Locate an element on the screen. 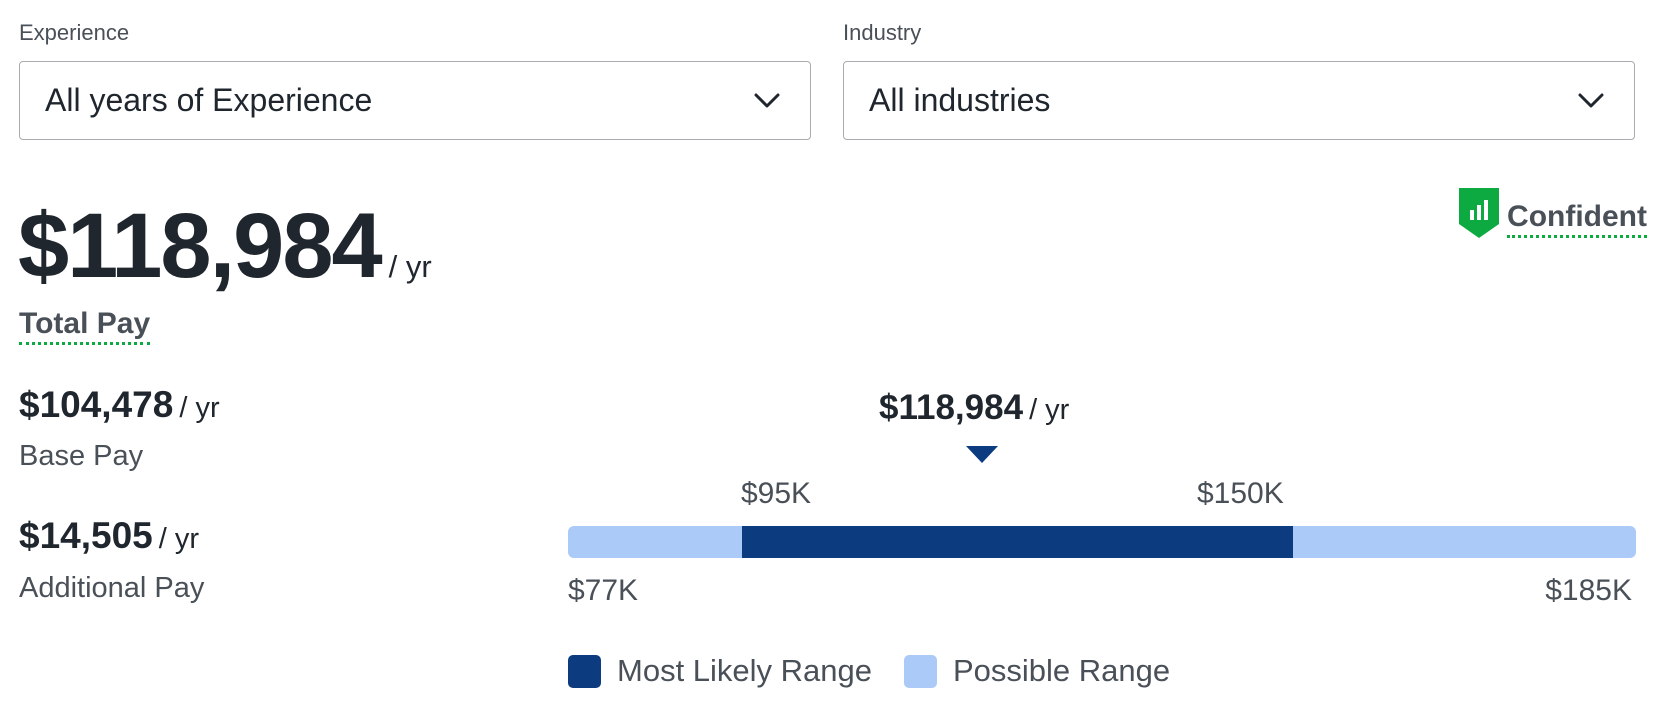 The width and height of the screenshot is (1667, 713). possible-swatch is located at coordinates (920, 671).